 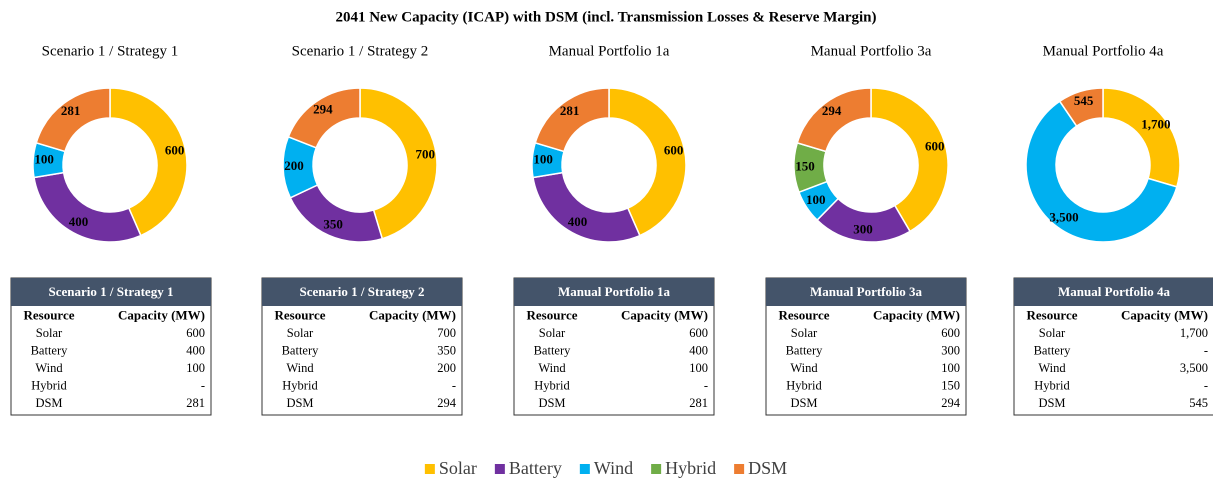 I want to click on table-title: Manual Portfolio 3a, so click(x=866, y=291).